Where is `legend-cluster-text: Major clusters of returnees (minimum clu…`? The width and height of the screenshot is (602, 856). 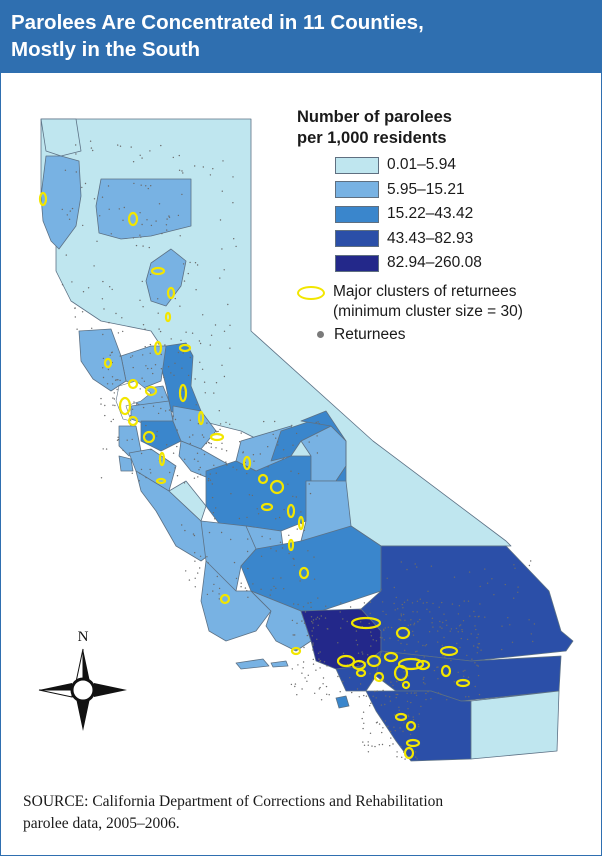 legend-cluster-text: Major clusters of returnees (minimum clu… is located at coordinates (428, 302).